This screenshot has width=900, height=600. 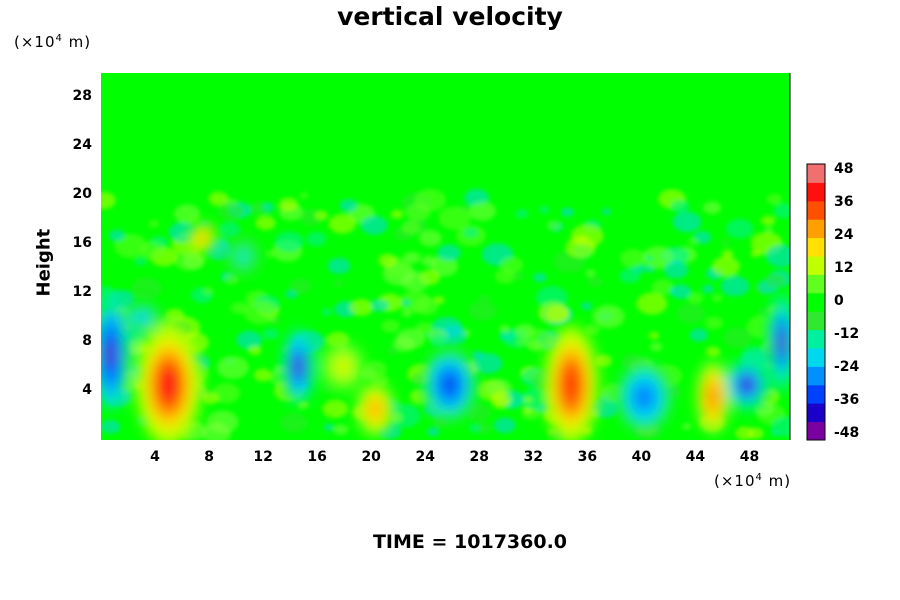 What do you see at coordinates (533, 457) in the screenshot?
I see `x-tick-label: 32` at bounding box center [533, 457].